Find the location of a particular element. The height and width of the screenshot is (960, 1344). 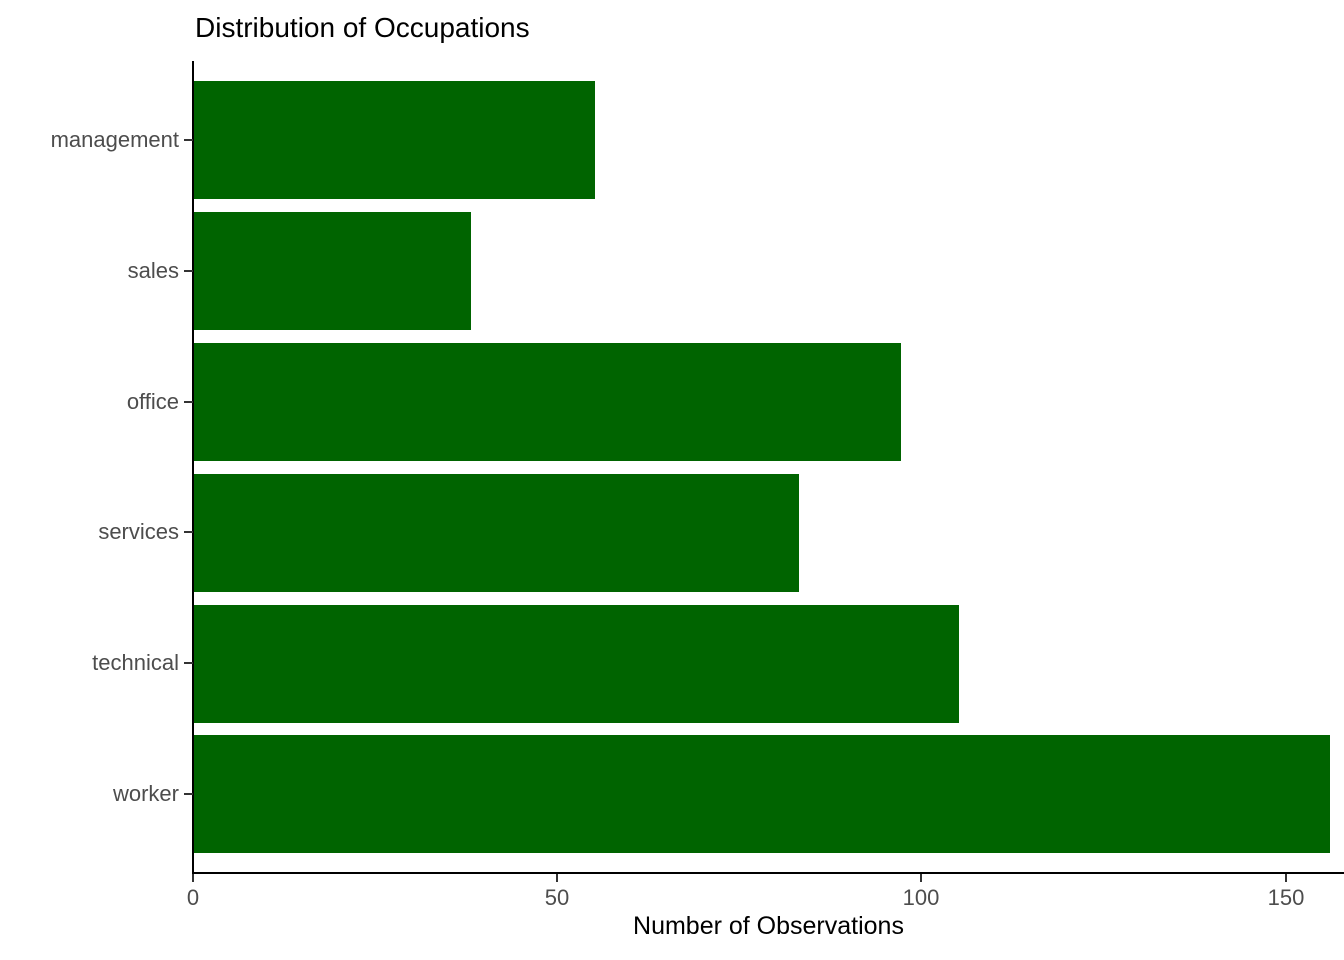

y-axis-line is located at coordinates (193, 467).